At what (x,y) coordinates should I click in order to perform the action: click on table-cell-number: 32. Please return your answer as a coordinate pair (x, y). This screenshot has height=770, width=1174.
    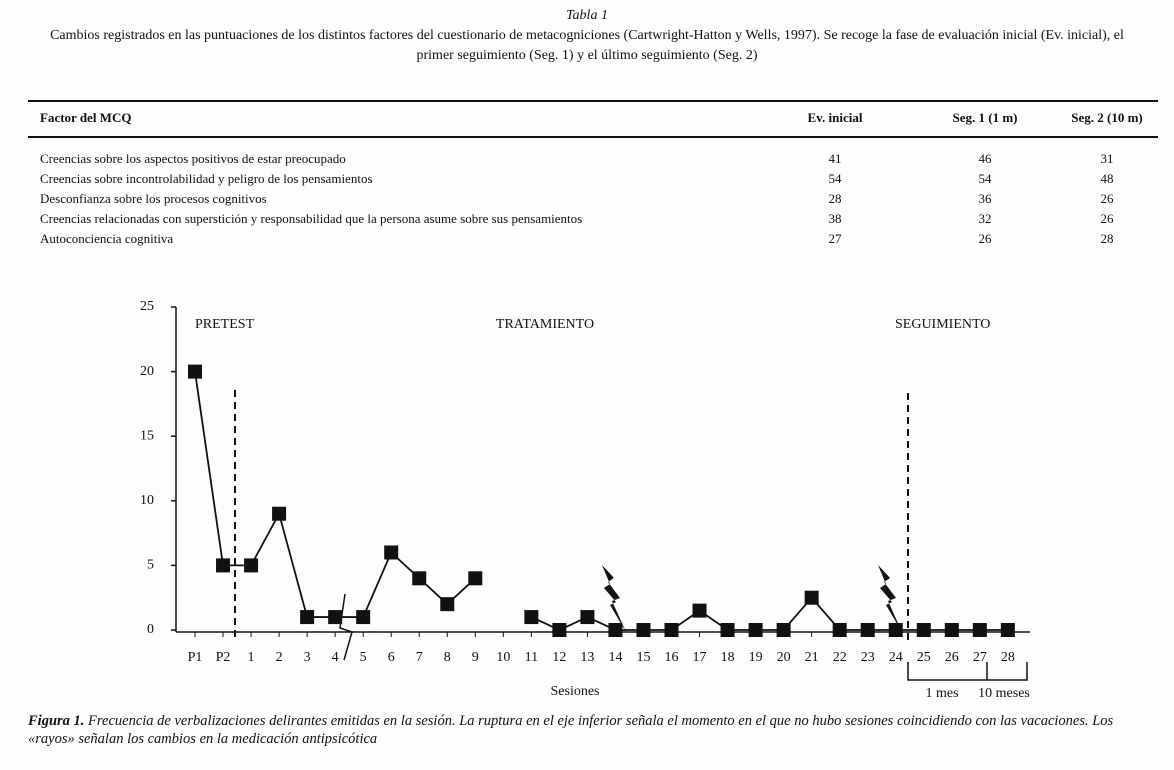
    Looking at the image, I should click on (985, 218).